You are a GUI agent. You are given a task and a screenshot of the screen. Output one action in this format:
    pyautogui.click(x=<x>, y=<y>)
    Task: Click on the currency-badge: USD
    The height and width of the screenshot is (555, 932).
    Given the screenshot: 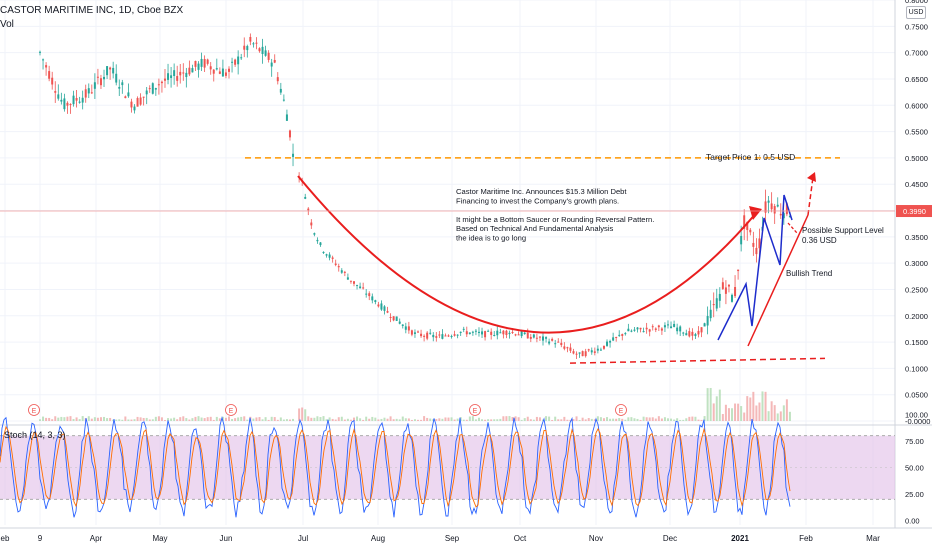 What is the action you would take?
    pyautogui.click(x=916, y=12)
    